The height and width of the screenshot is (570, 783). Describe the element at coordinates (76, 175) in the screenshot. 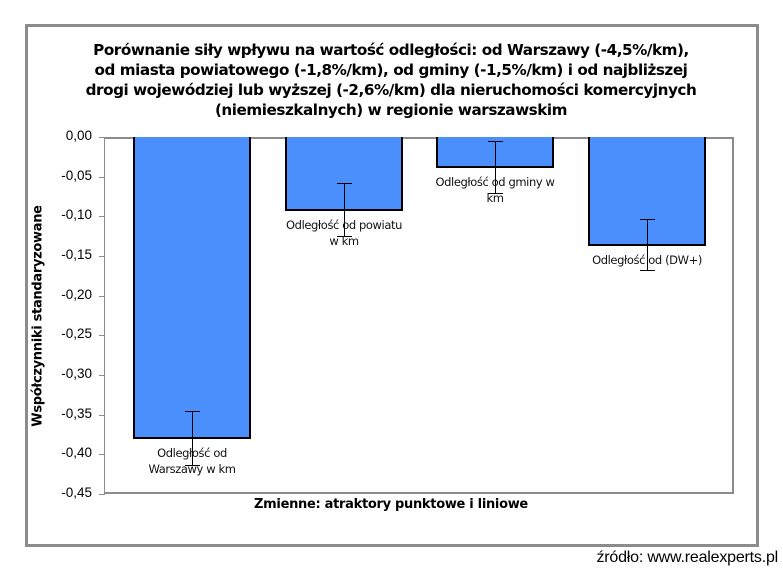

I see `y-tick-label: -0,05` at that location.